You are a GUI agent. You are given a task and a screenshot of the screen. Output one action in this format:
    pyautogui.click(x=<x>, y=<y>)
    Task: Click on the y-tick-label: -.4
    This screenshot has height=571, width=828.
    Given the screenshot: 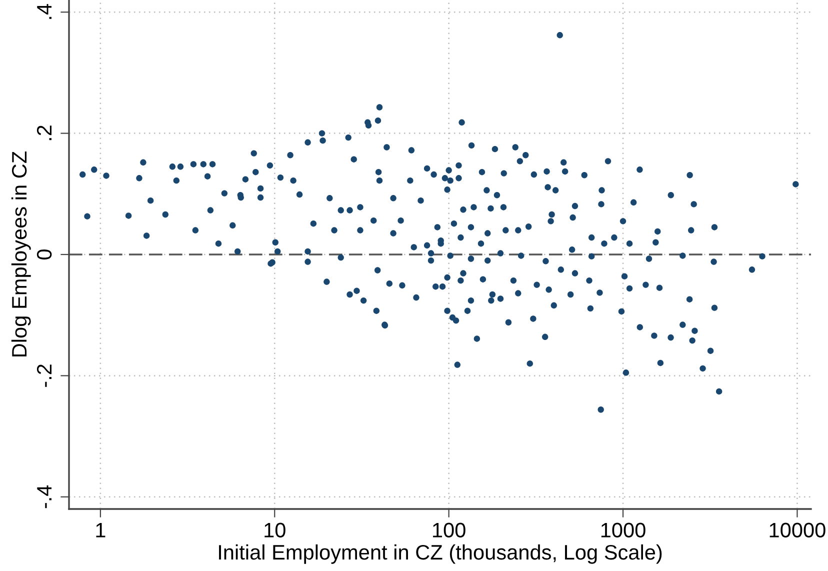 What is the action you would take?
    pyautogui.click(x=44, y=496)
    